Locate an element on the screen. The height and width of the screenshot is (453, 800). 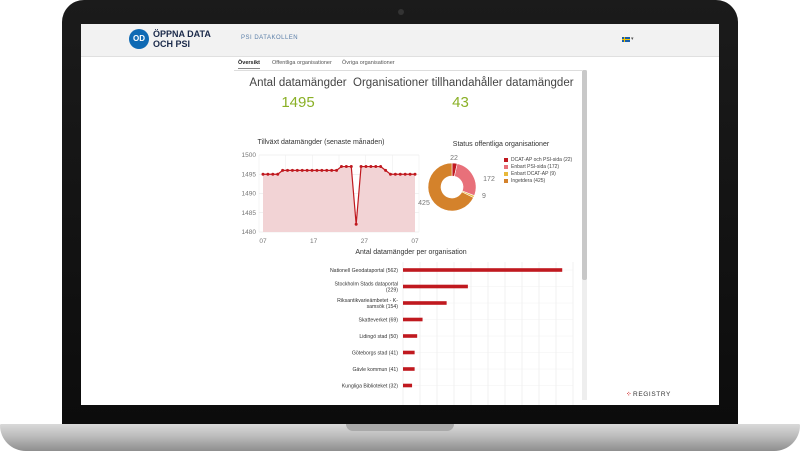
category-label: Lidingö stad (50) is located at coordinates (378, 337).